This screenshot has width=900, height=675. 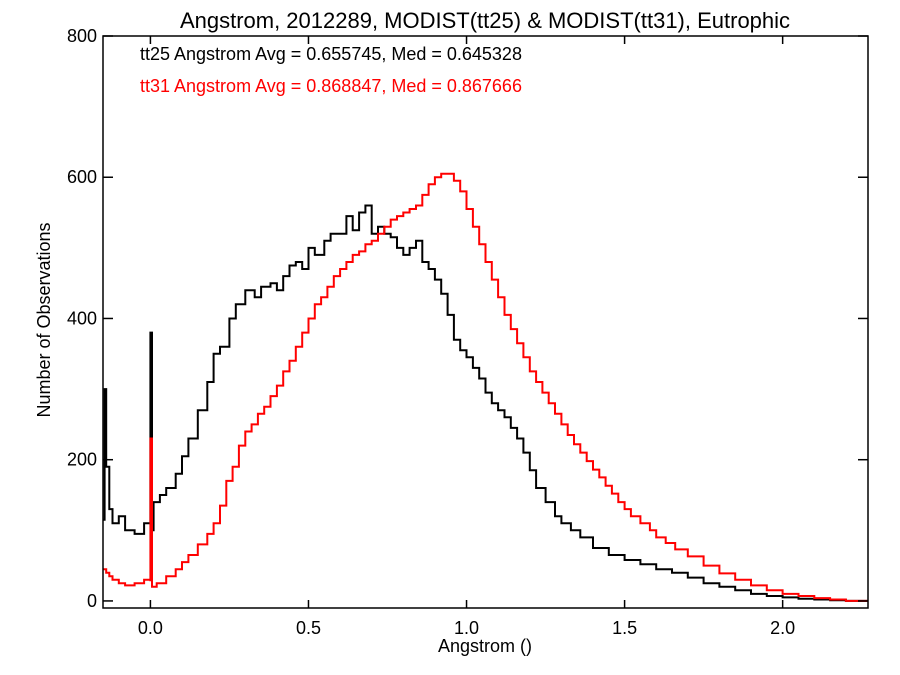 I want to click on x-tick-label: 1.0, so click(x=466, y=628).